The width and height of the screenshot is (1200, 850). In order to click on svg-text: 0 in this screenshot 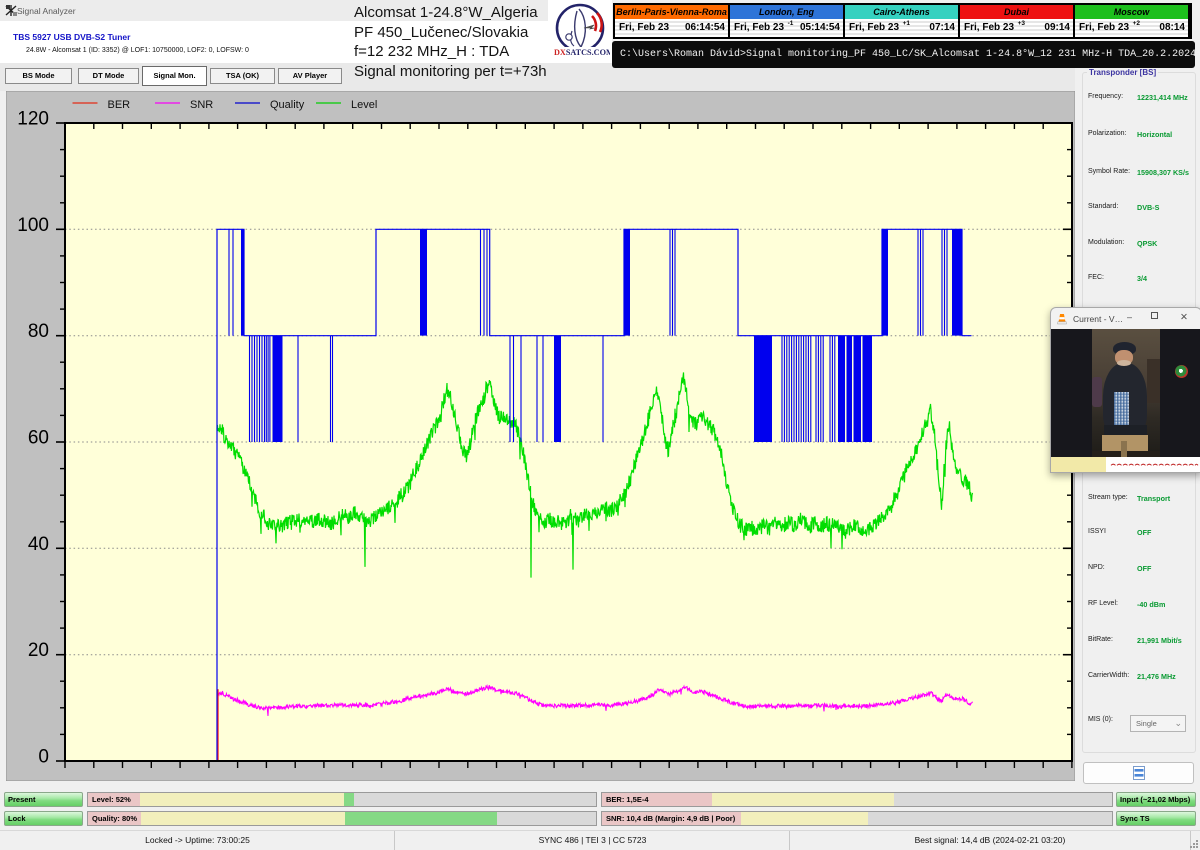, I will do `click(43, 757)`.